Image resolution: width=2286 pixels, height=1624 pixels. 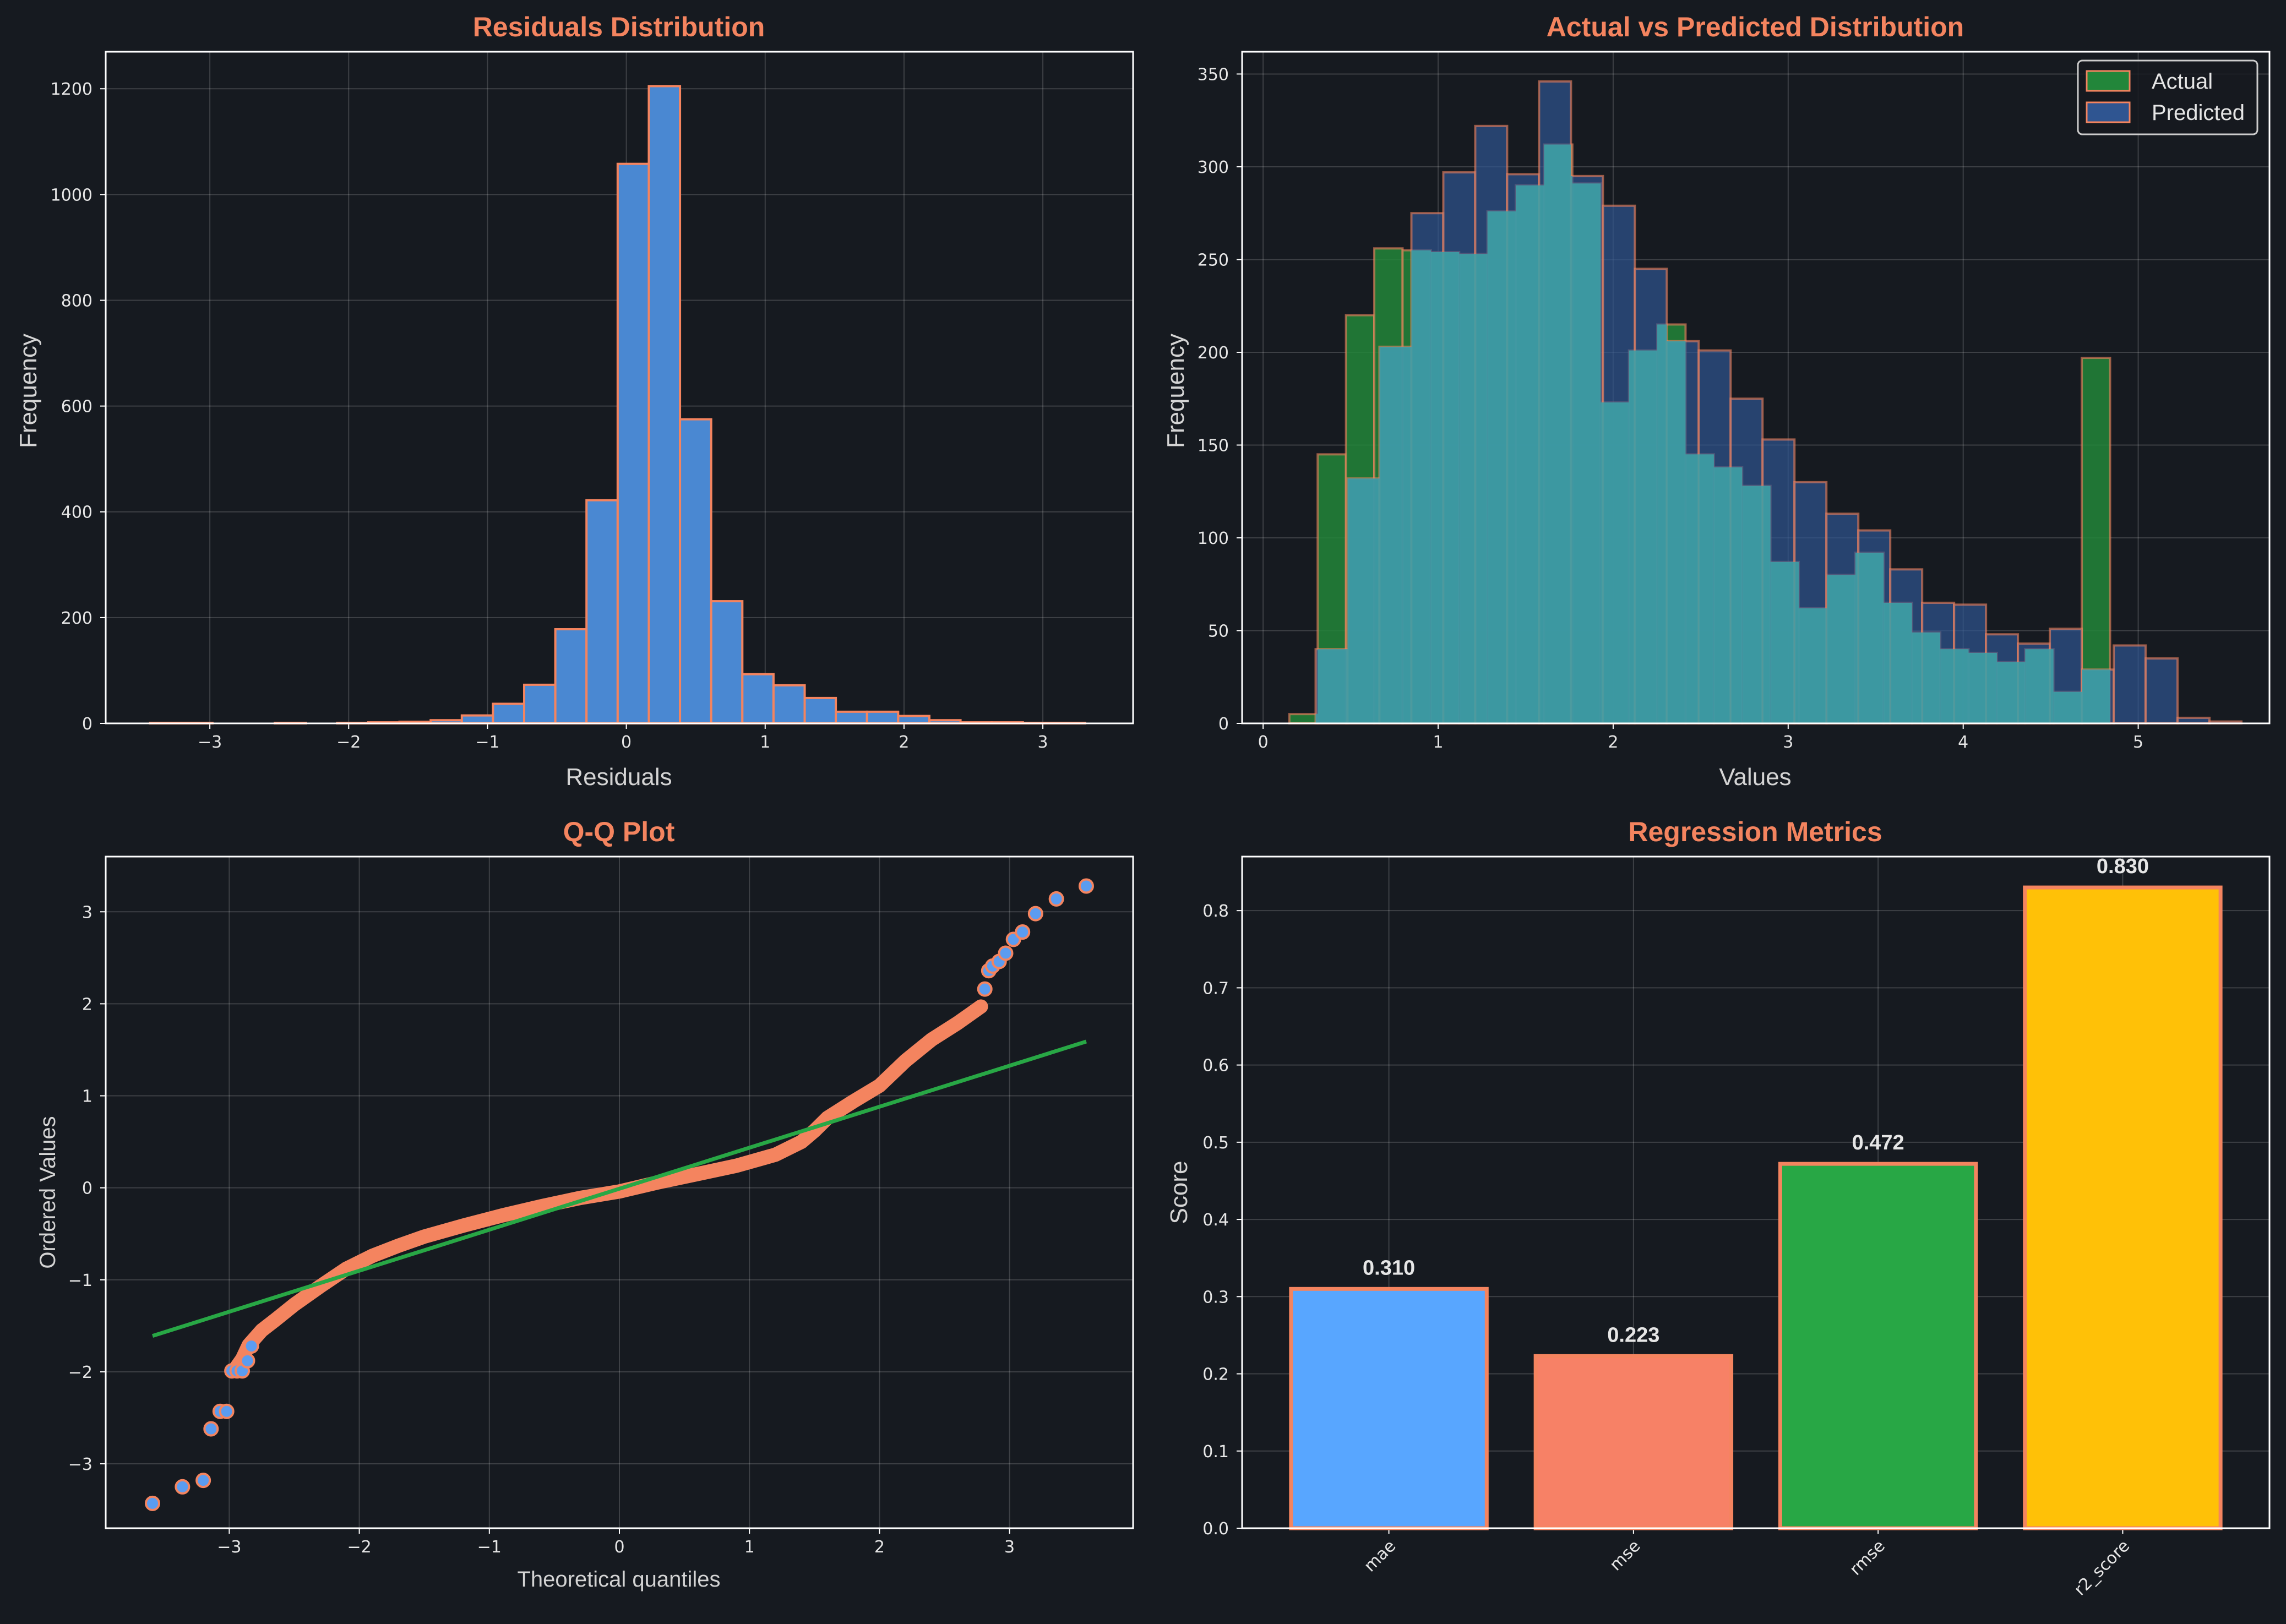 What do you see at coordinates (489, 1547) in the screenshot?
I see `qq-xtick-label: −1` at bounding box center [489, 1547].